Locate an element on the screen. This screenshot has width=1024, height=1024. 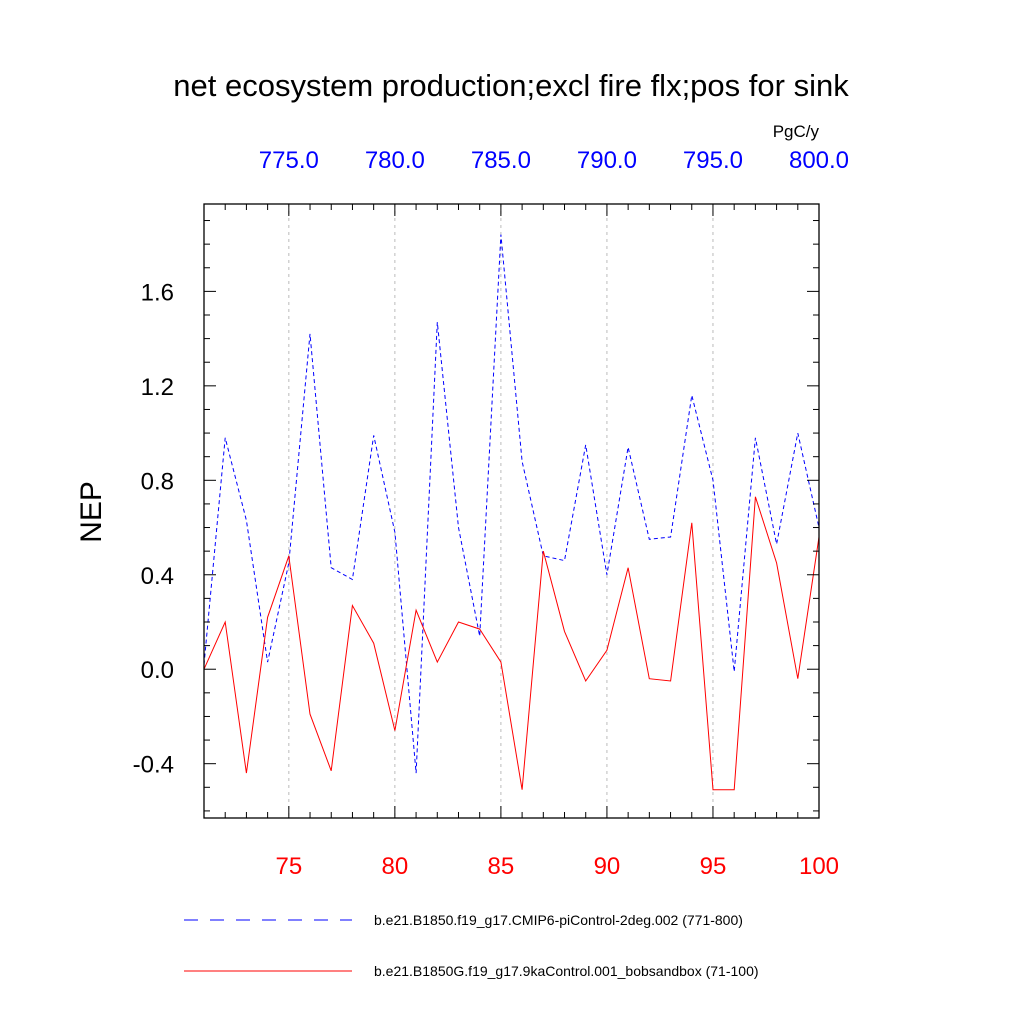
y-tick-label: 0.4 is located at coordinates (157, 576).